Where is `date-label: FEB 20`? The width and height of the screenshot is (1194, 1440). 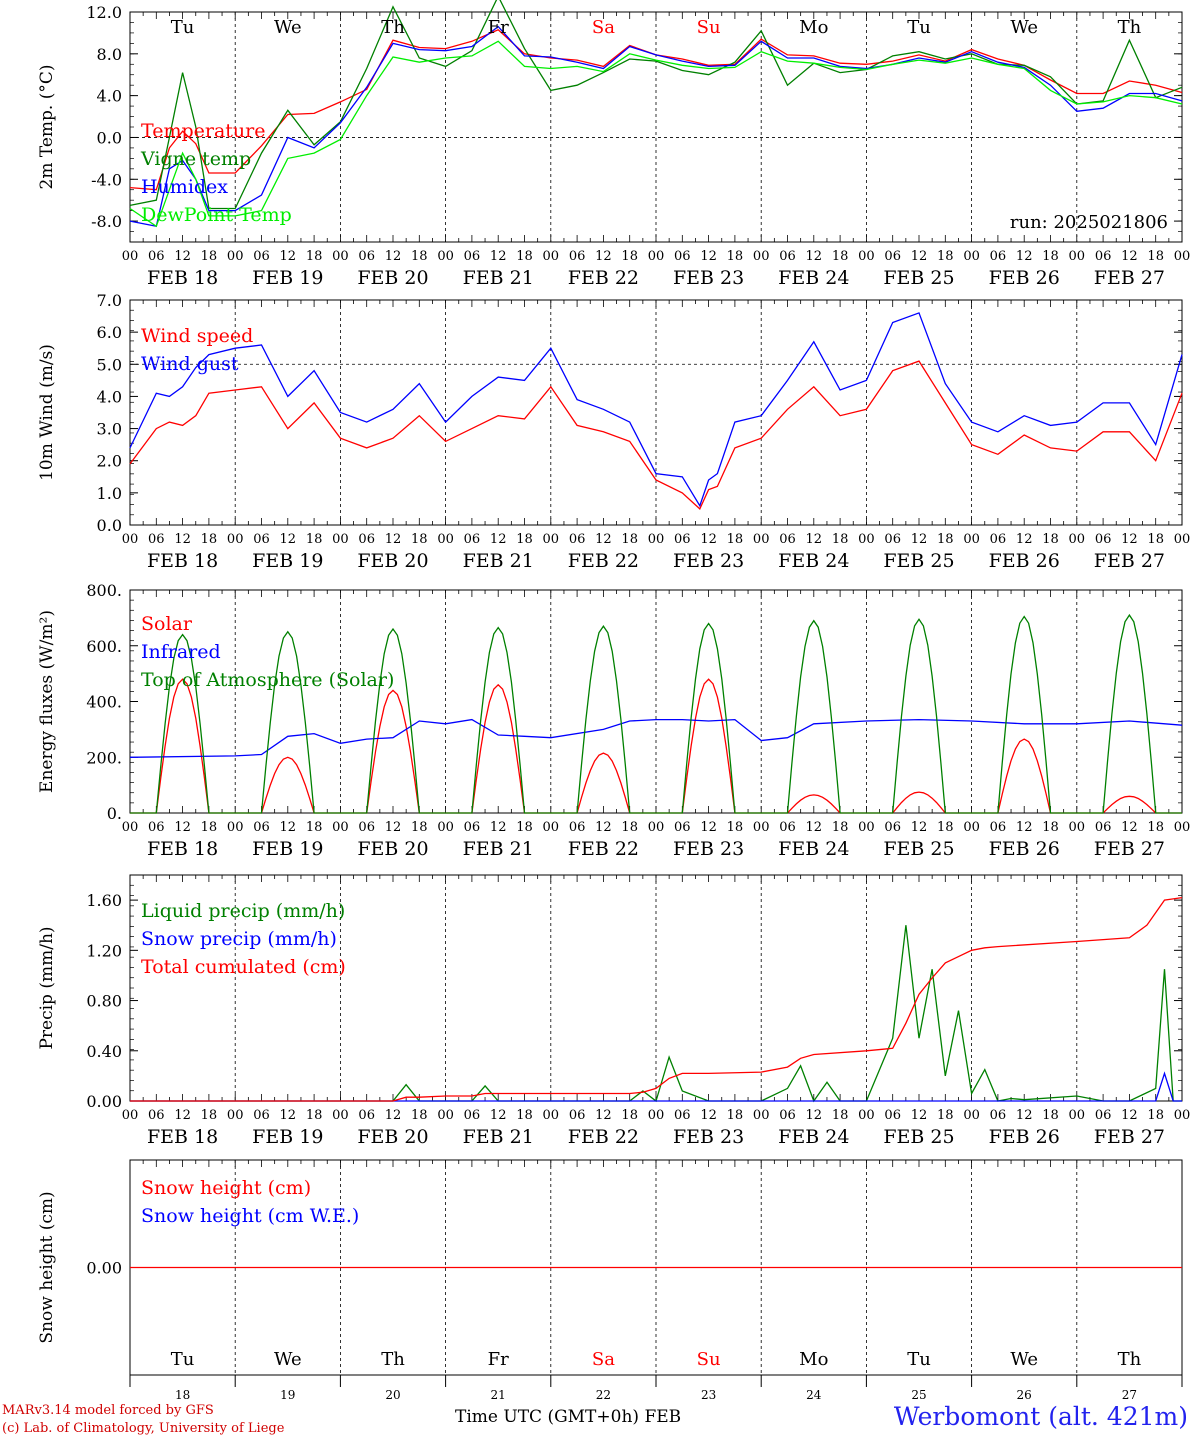 date-label: FEB 20 is located at coordinates (392, 1137).